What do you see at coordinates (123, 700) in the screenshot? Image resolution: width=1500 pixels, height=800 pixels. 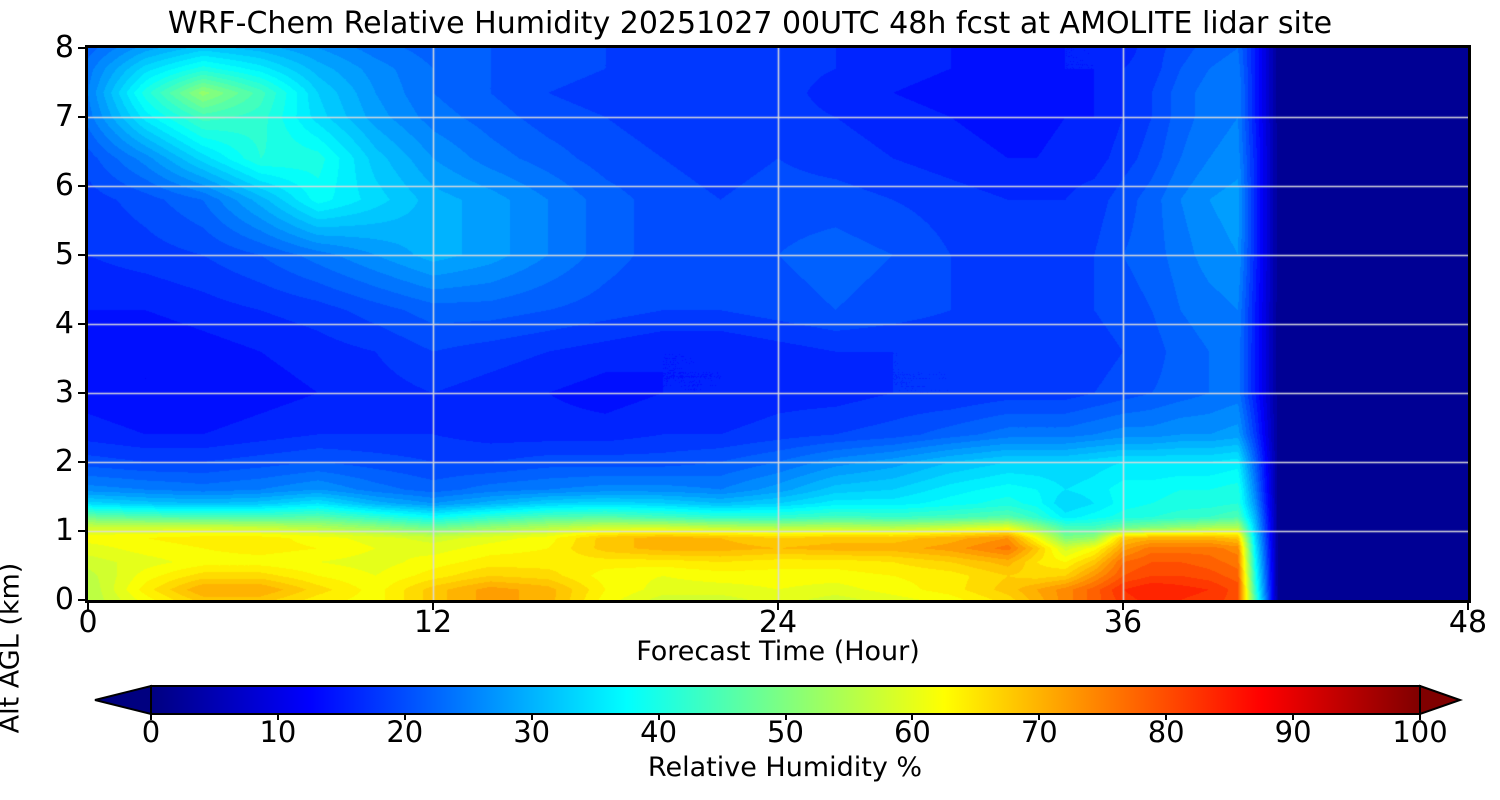 I see `colorbar-under-arrow` at bounding box center [123, 700].